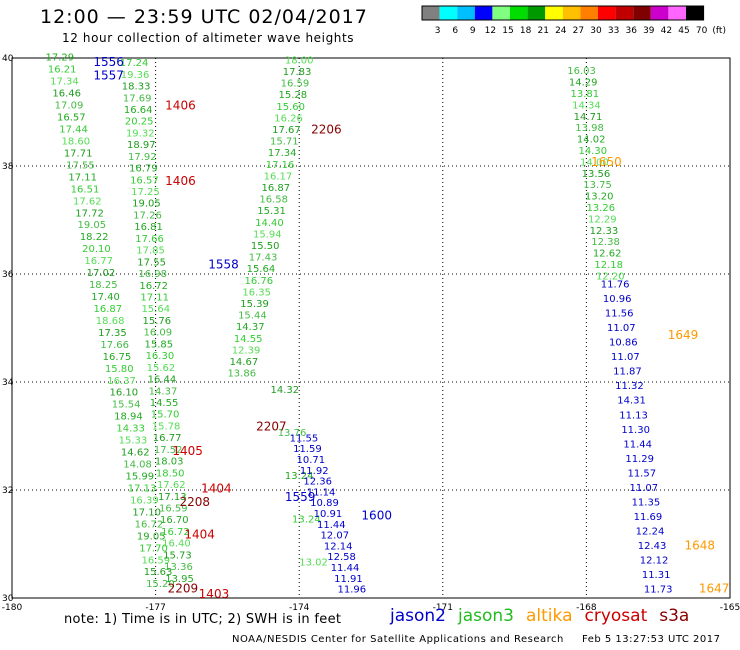 This screenshot has width=740, height=650. Describe the element at coordinates (80, 165) in the screenshot. I see `wave-height-value: 17.55` at that location.